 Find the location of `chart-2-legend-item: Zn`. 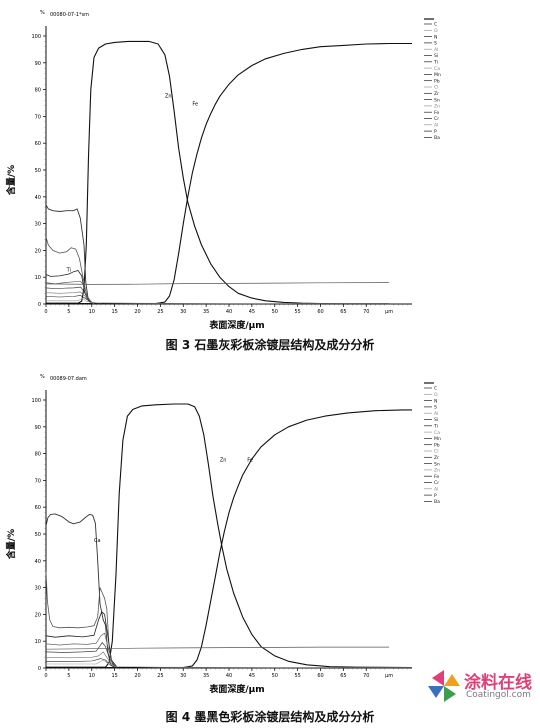

chart-2-legend-item: Zn is located at coordinates (437, 471).